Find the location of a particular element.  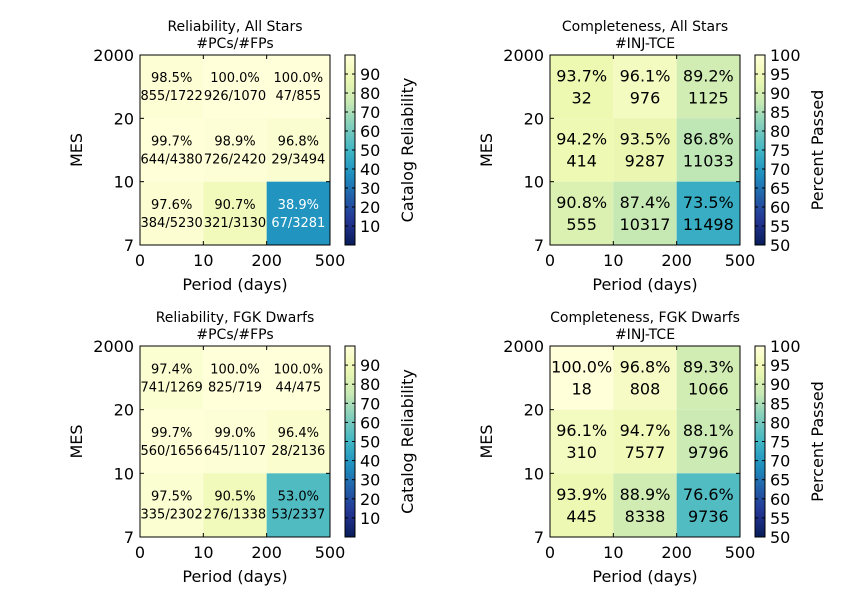

cell-count-label: 335/2302 is located at coordinates (172, 515).